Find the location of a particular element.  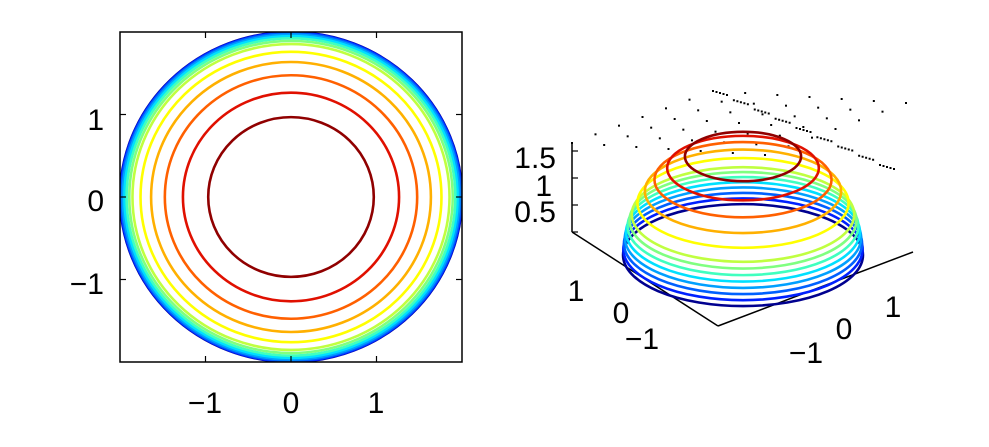

contour-line is located at coordinates (291, 197).